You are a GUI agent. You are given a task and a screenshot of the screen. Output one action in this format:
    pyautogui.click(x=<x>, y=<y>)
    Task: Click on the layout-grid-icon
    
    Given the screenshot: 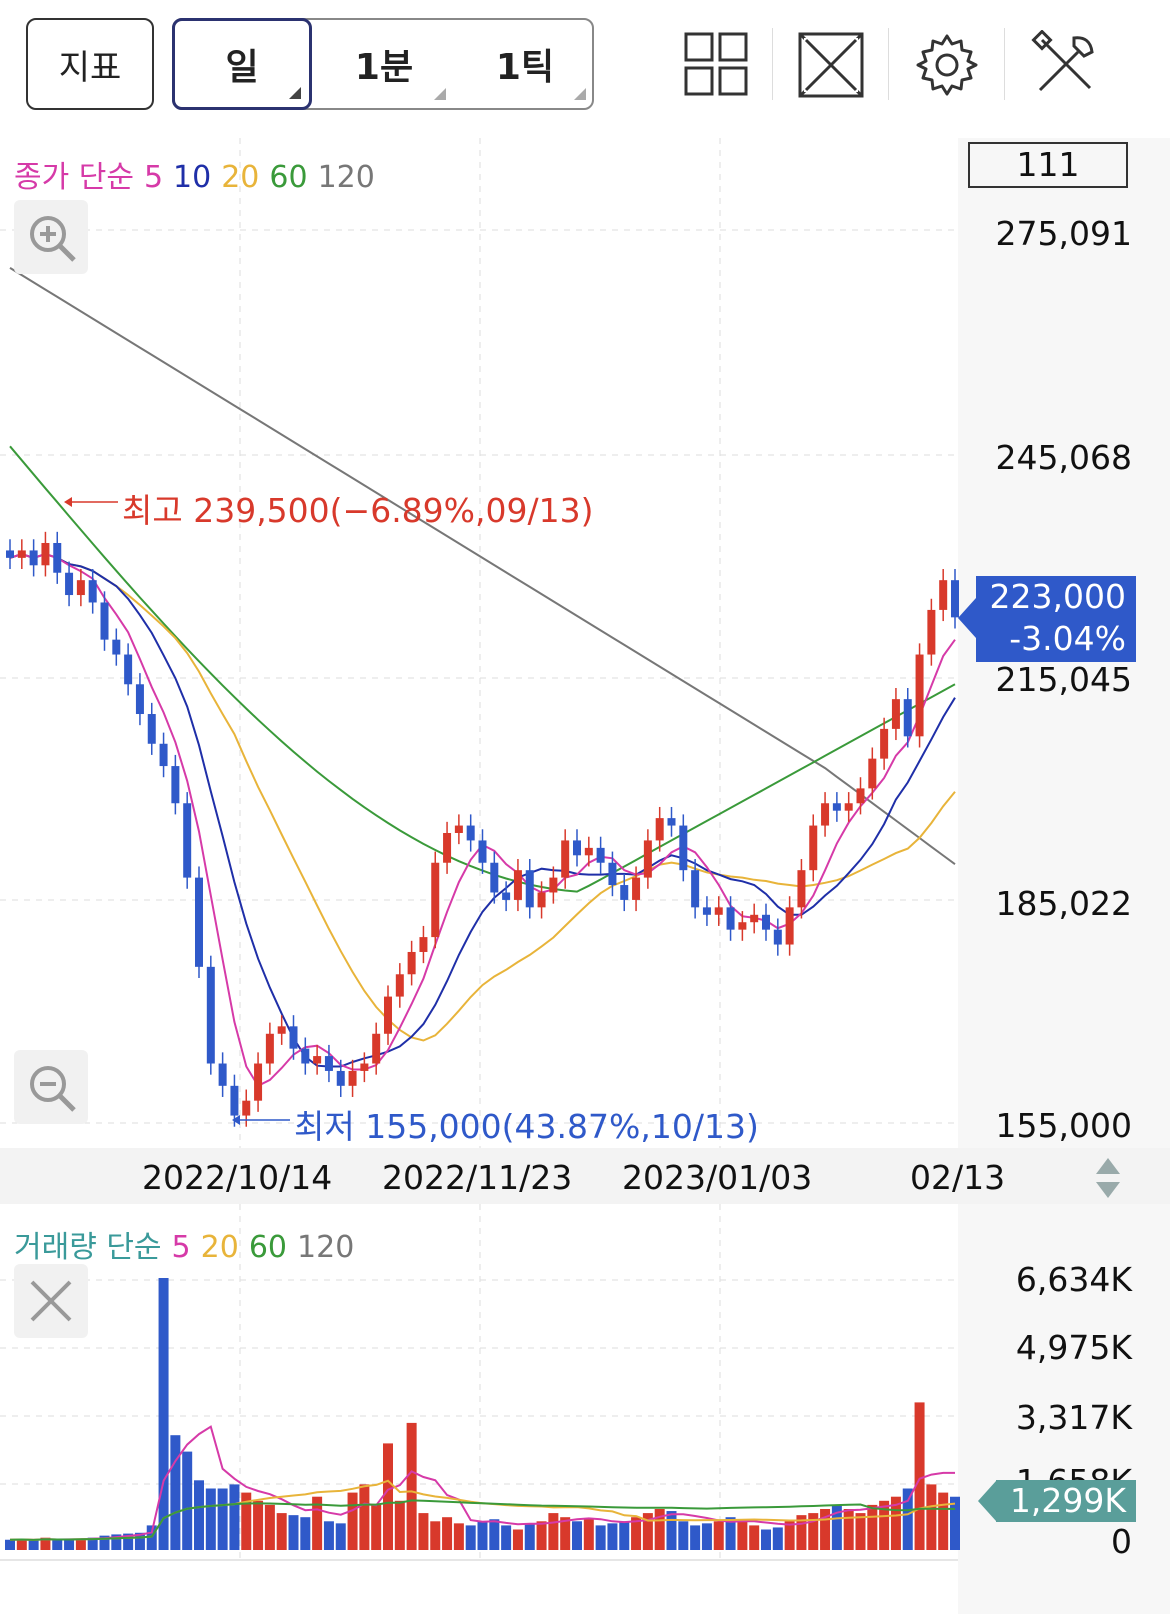 What is the action you would take?
    pyautogui.click(x=717, y=65)
    